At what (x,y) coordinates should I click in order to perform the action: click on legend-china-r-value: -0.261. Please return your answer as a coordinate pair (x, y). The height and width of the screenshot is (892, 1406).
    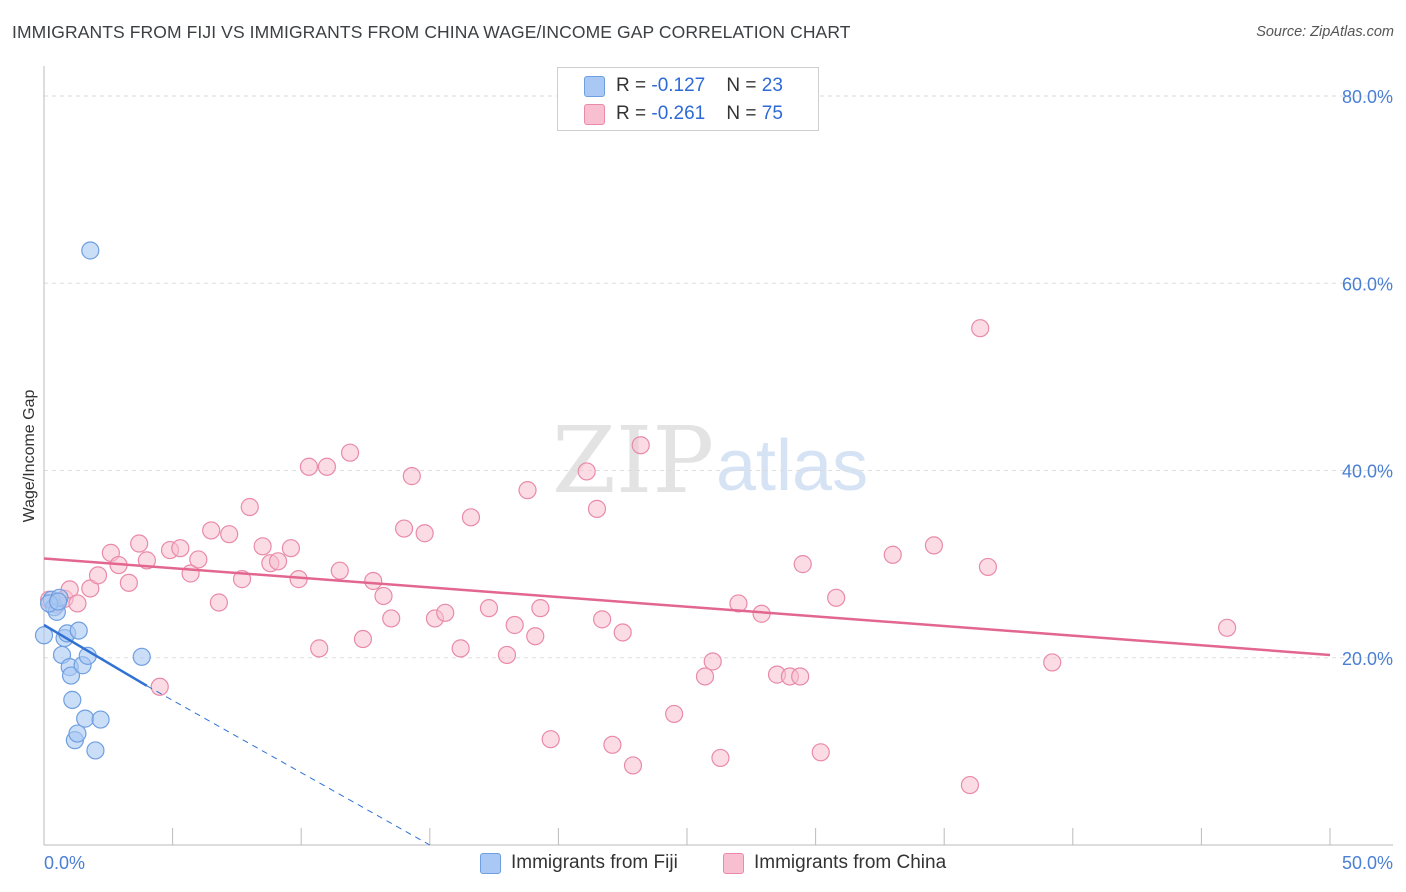
    Looking at the image, I should click on (678, 113).